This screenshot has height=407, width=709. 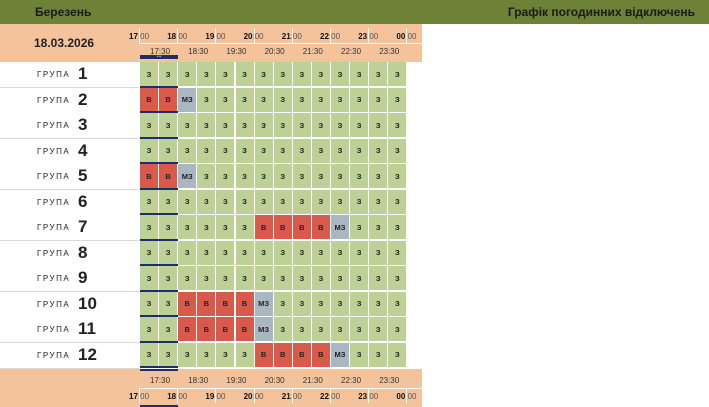 What do you see at coordinates (69, 202) in the screenshot?
I see `group-label: ГРУПА 6` at bounding box center [69, 202].